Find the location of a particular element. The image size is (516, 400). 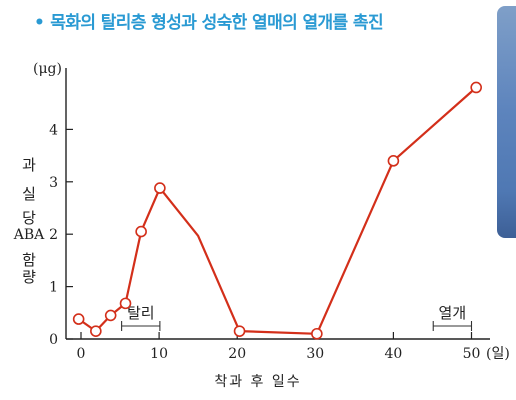

x-tick-label: 30 is located at coordinates (315, 354).